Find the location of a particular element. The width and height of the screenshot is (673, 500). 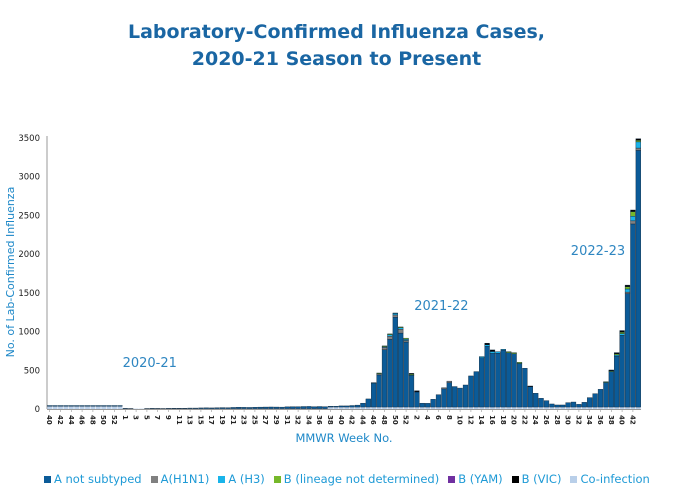

legend-item: A(H1N1) is located at coordinates (179, 479).